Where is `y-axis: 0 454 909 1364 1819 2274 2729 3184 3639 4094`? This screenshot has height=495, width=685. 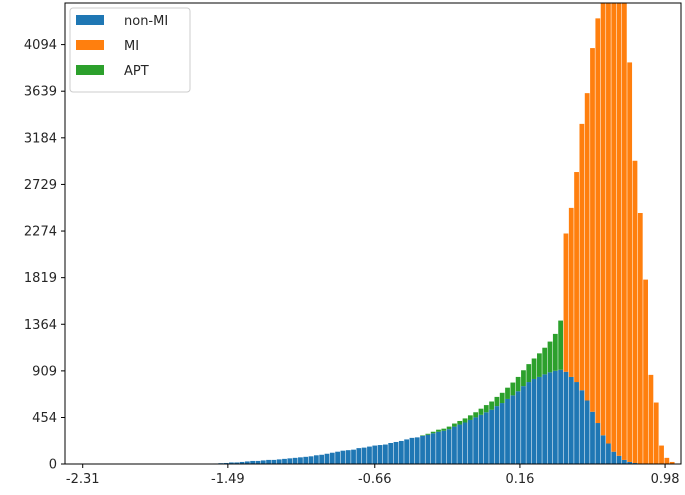
y-axis: 0 454 909 1364 1819 2274 2729 3184 3639 4094 is located at coordinates (44, 255).